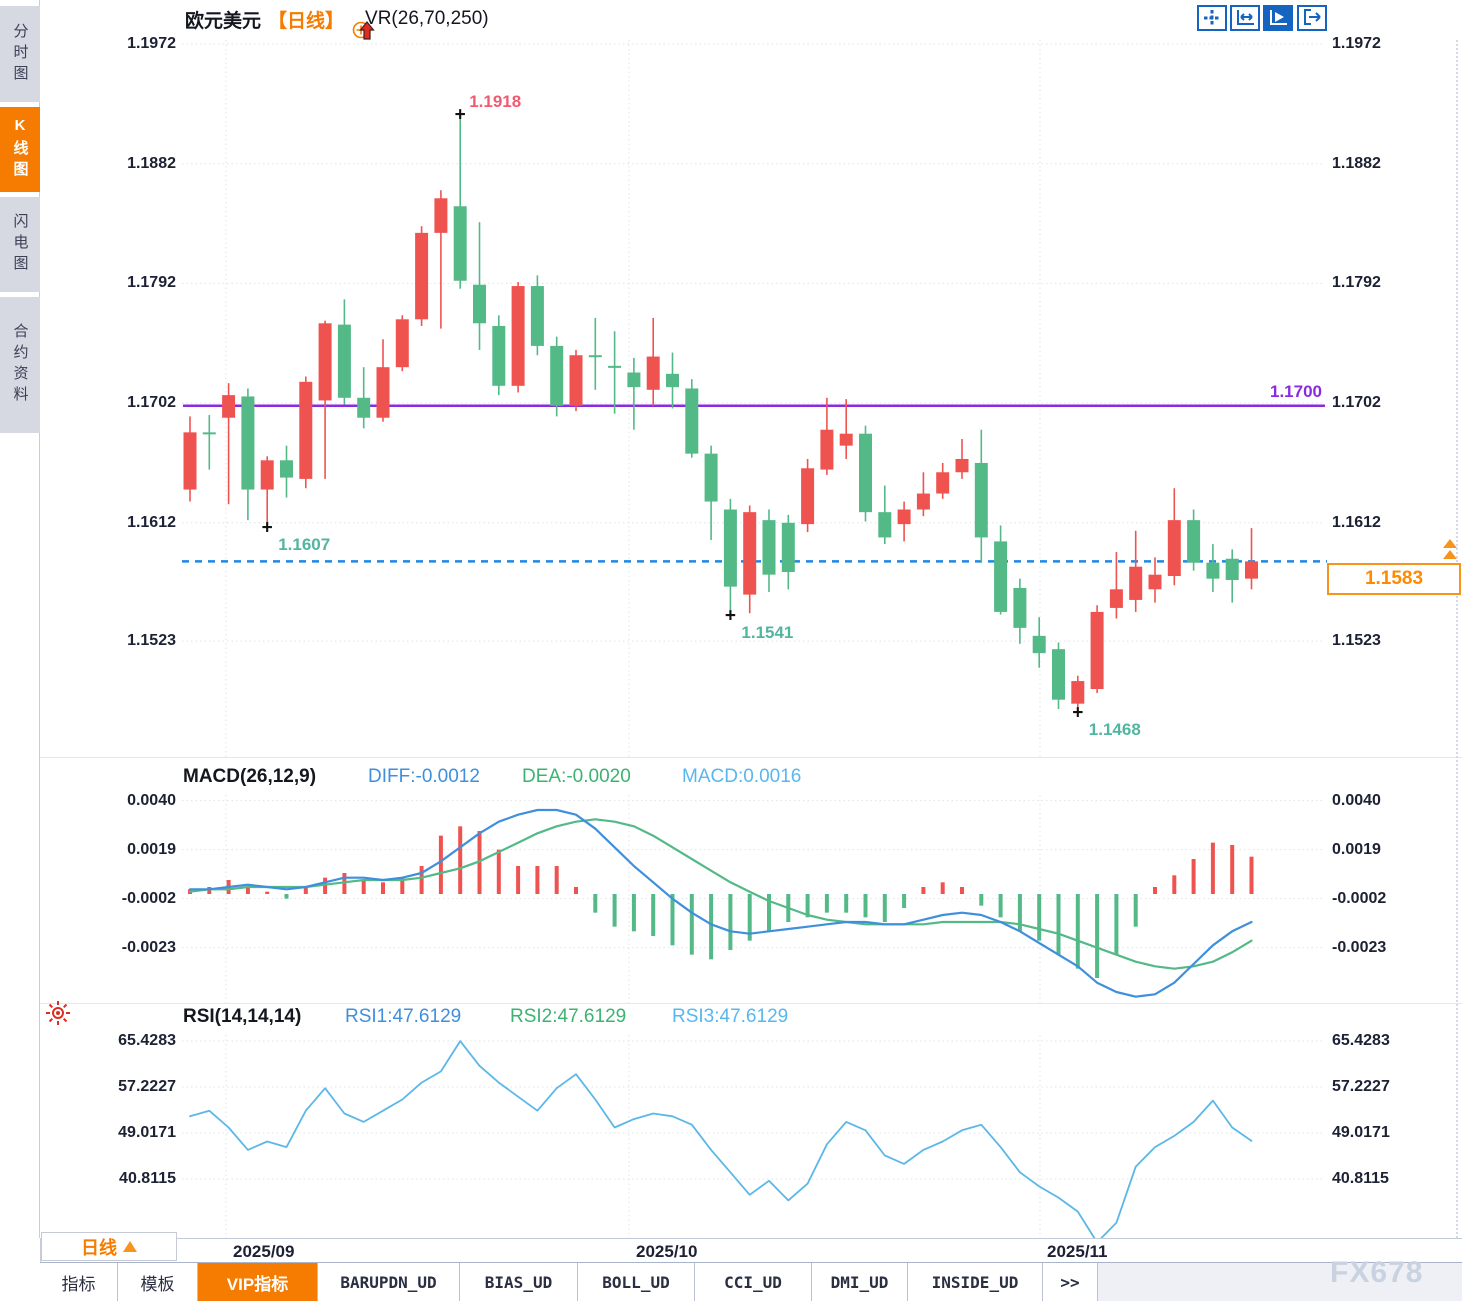  I want to click on watermark: FX678, so click(1377, 1272).